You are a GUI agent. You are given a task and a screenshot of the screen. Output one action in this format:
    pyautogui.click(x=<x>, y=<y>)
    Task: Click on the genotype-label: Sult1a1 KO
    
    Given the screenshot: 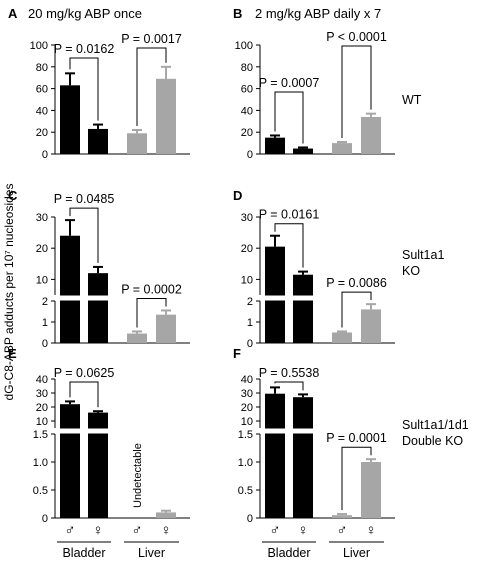 What is the action you would take?
    pyautogui.click(x=423, y=263)
    